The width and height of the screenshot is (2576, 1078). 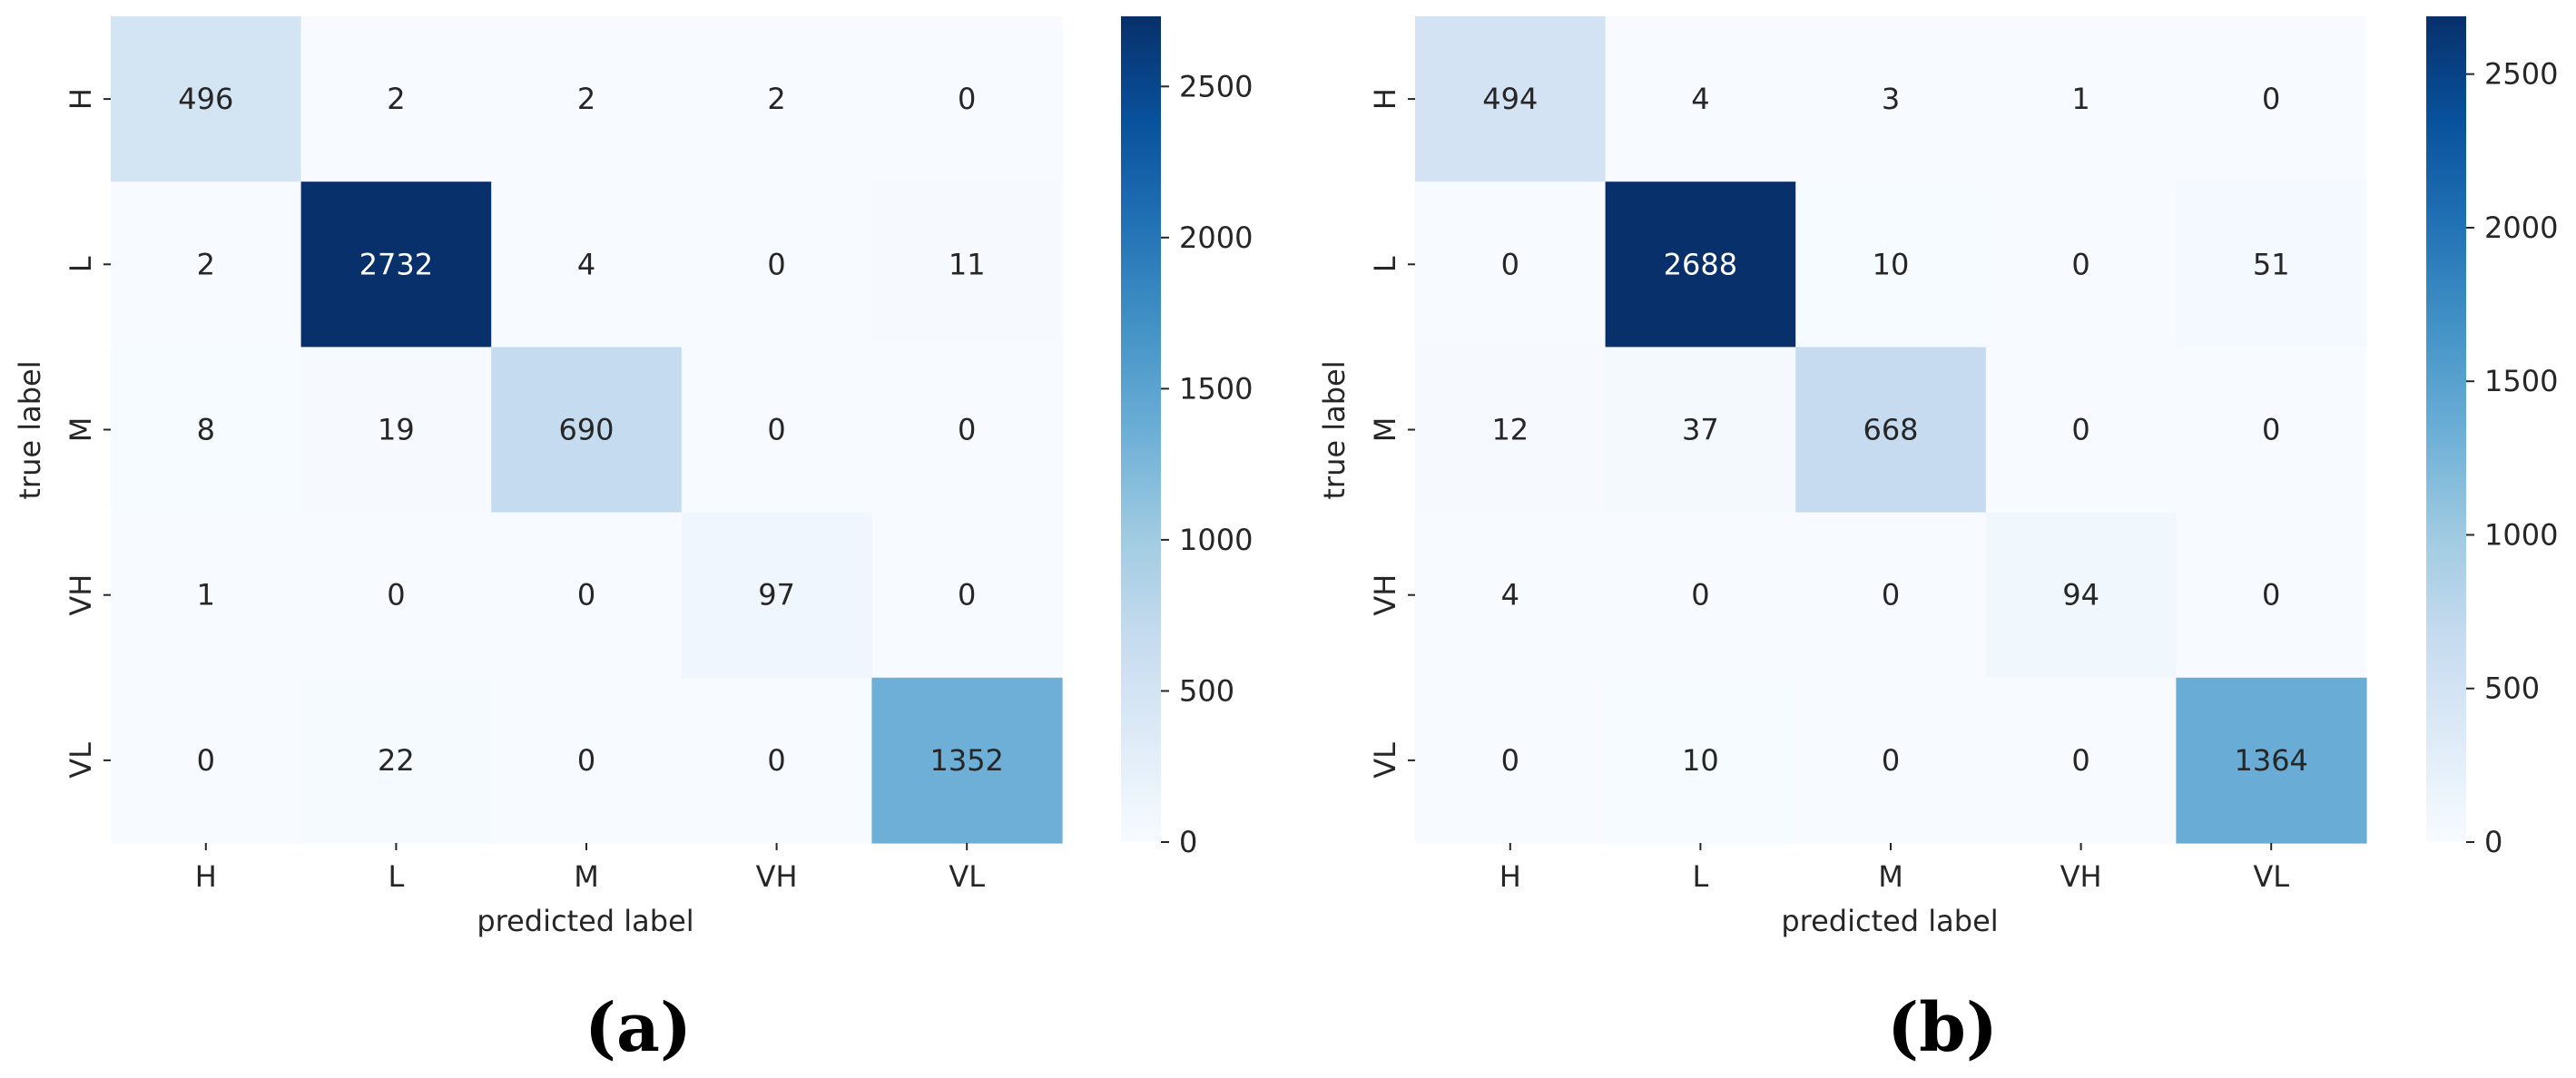 I want to click on heatmap-b-colorbar: 0 500 1000 1500 2000 2500, so click(x=2492, y=437).